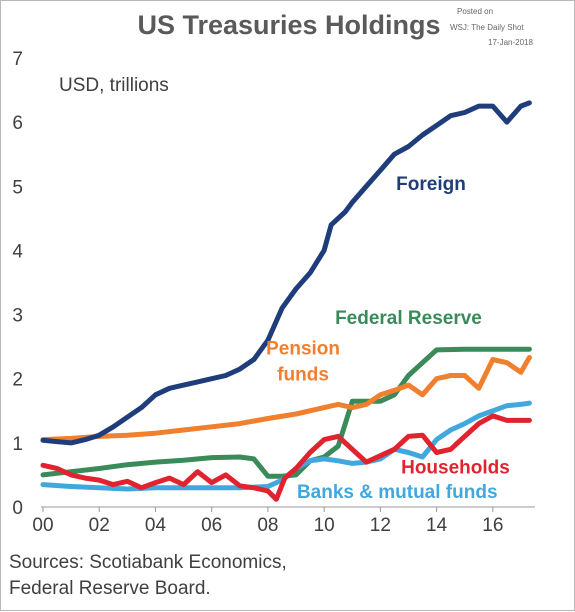 This screenshot has height=612, width=575. Describe the element at coordinates (510, 42) in the screenshot. I see `posted-date-note: 17-Jan-2018` at that location.